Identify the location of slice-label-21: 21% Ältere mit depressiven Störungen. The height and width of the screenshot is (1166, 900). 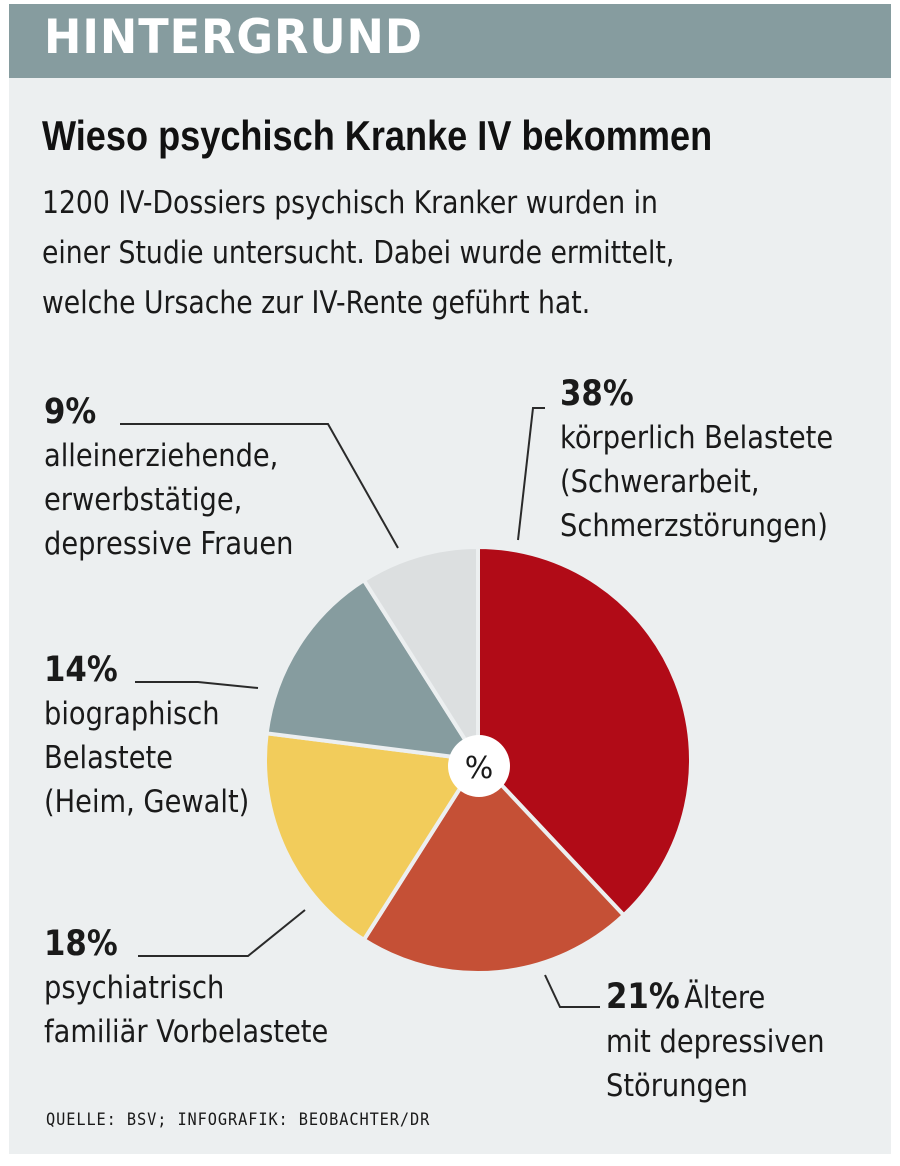
(715, 1041).